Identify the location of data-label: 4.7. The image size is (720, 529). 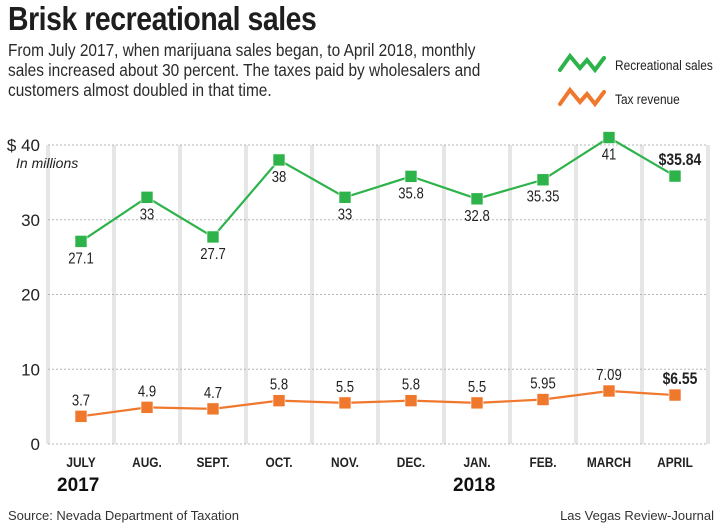
(213, 393).